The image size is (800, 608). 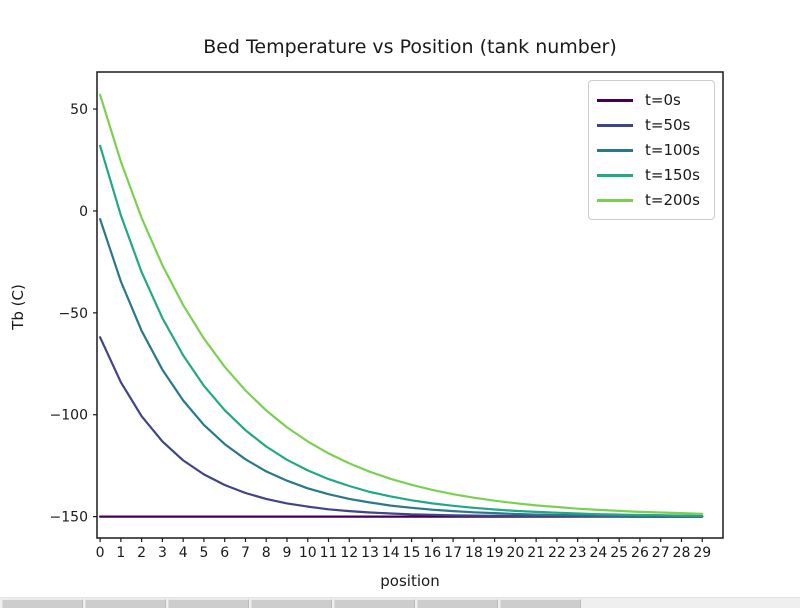 What do you see at coordinates (453, 553) in the screenshot?
I see `x-tick-label: 17` at bounding box center [453, 553].